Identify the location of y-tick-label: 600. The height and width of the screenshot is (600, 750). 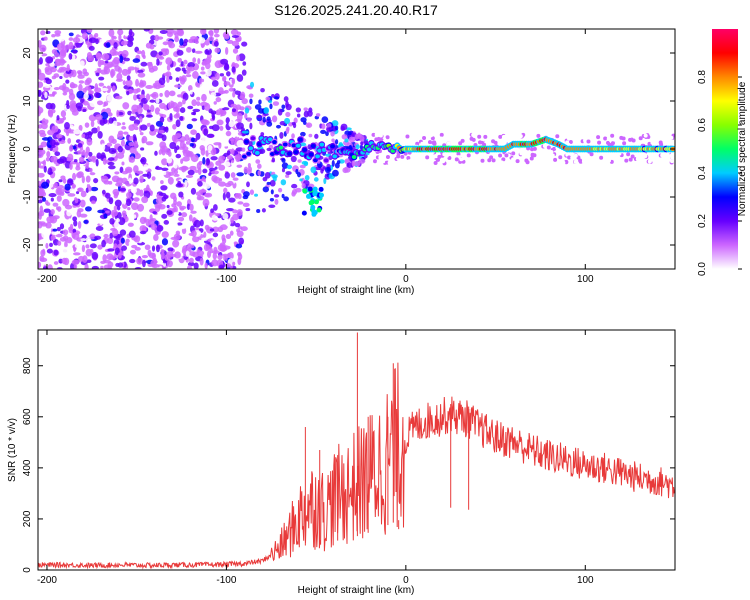
(27, 416).